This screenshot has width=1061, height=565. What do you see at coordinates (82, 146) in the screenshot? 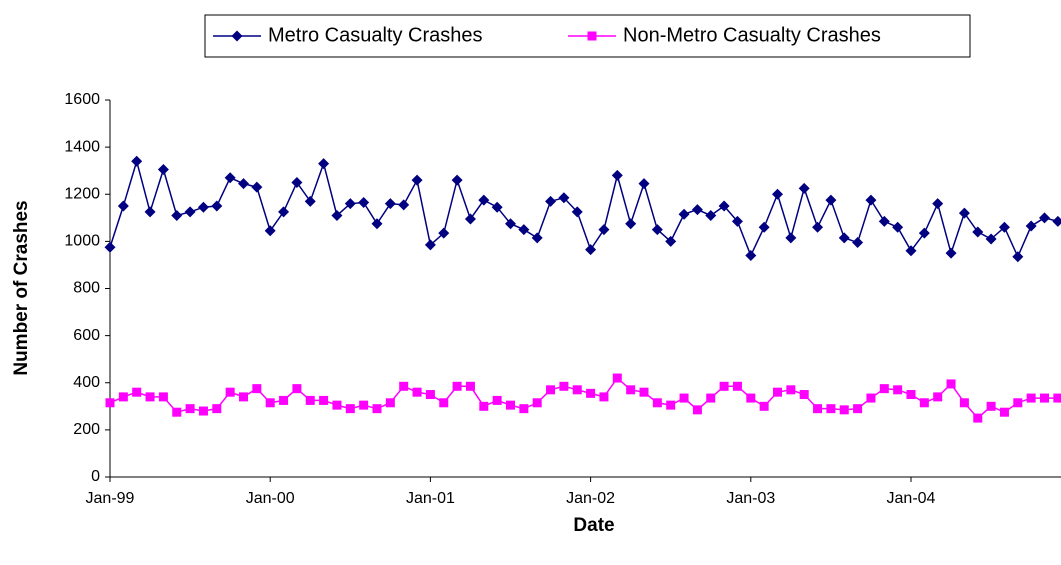
I see `y-tick-label: 1400` at bounding box center [82, 146].